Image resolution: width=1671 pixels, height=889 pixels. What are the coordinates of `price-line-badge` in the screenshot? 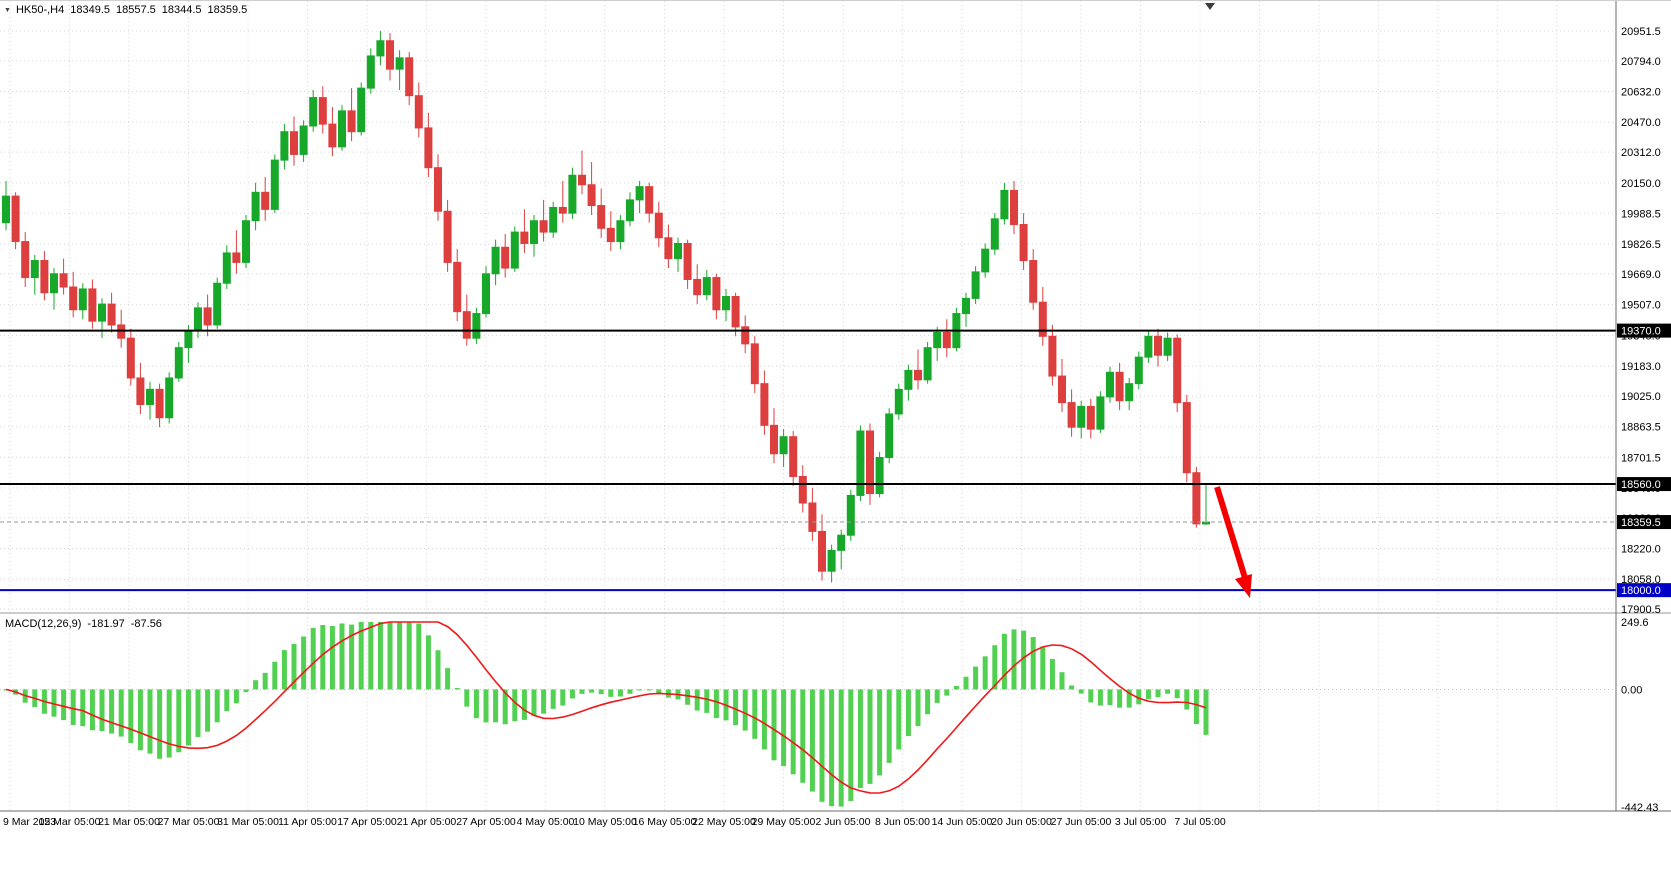 It's located at (1644, 590).